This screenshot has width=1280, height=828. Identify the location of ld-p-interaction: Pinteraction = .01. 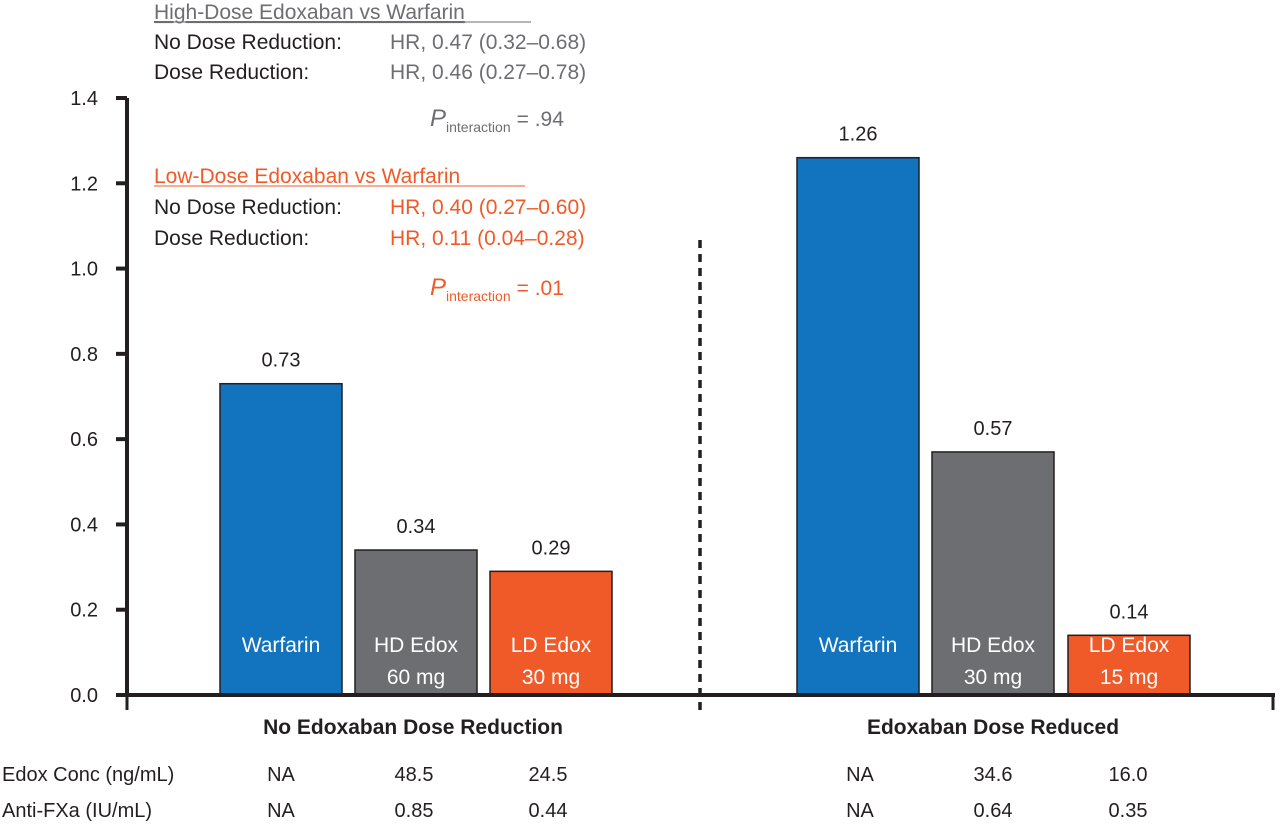
(497, 289).